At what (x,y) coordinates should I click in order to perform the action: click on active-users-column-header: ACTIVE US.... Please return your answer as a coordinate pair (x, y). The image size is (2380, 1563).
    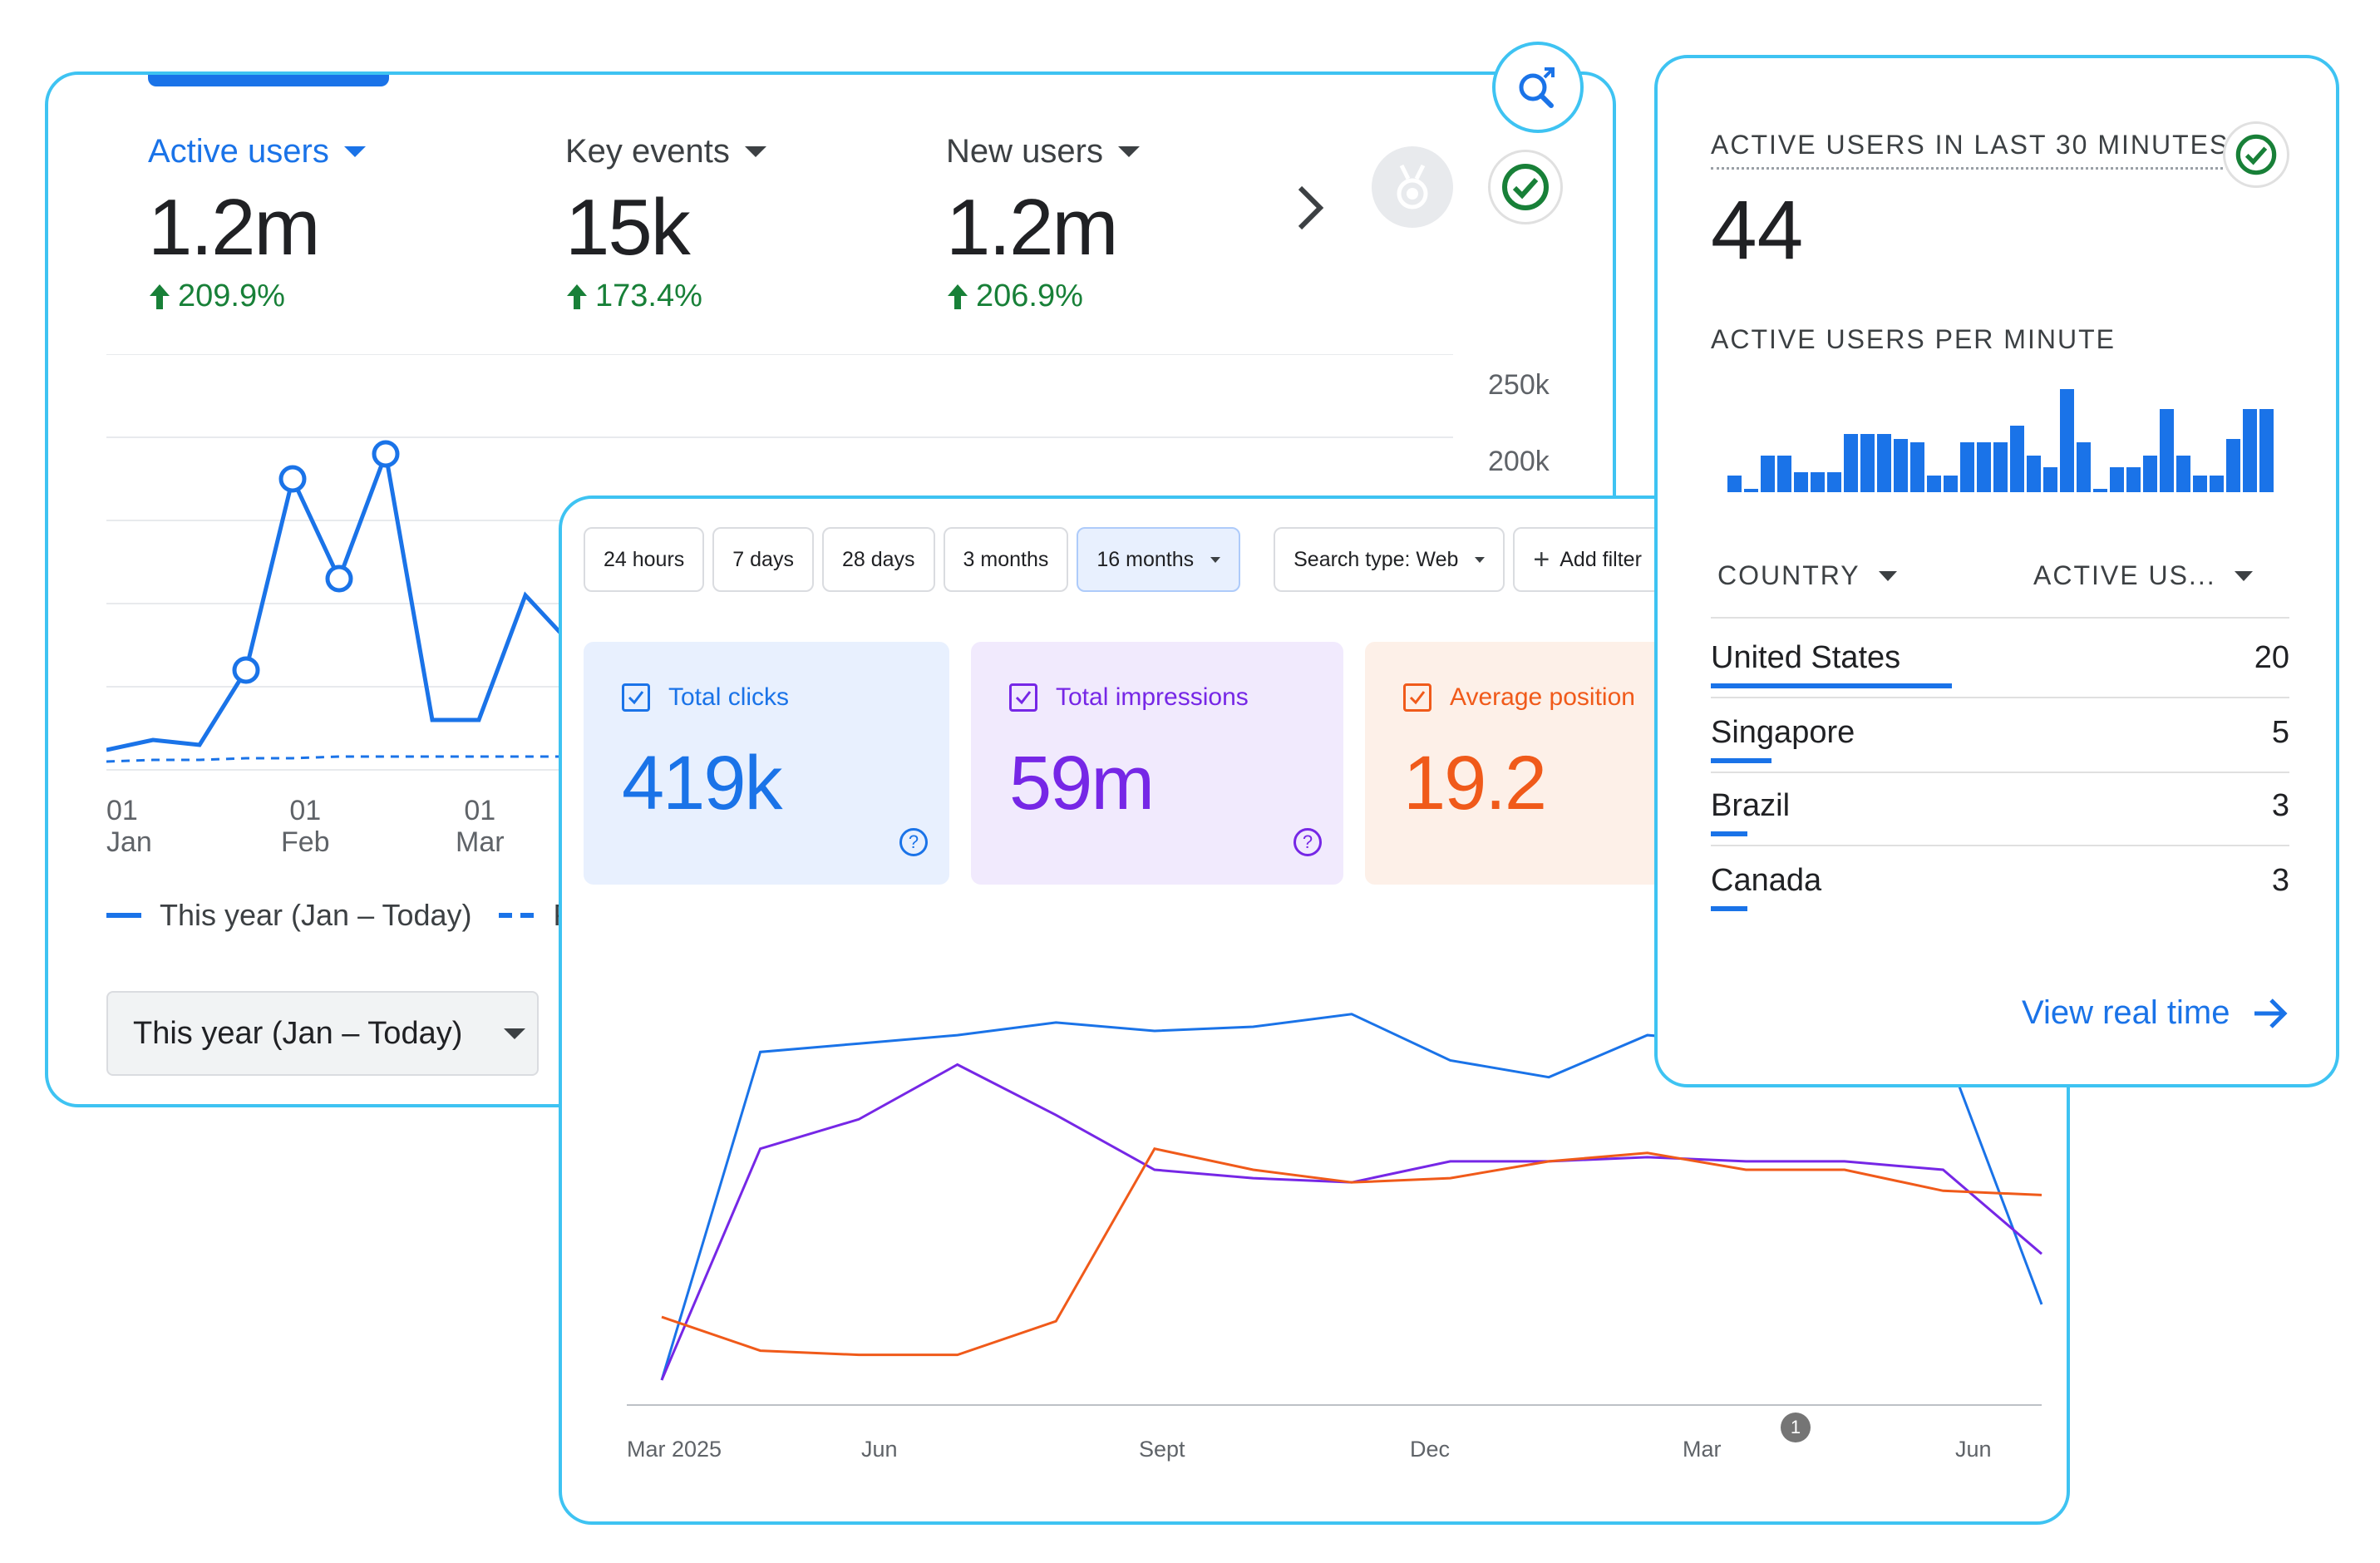
    Looking at the image, I should click on (2143, 575).